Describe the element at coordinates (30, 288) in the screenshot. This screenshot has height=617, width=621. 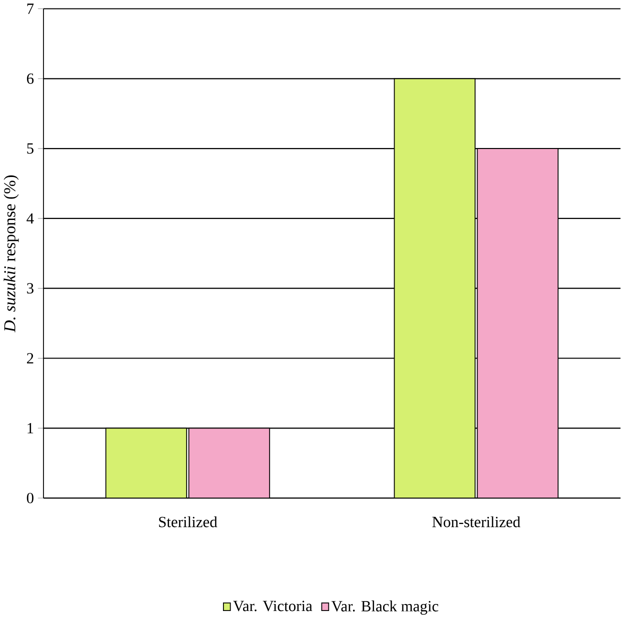
I see `y-tick-label: 3` at that location.